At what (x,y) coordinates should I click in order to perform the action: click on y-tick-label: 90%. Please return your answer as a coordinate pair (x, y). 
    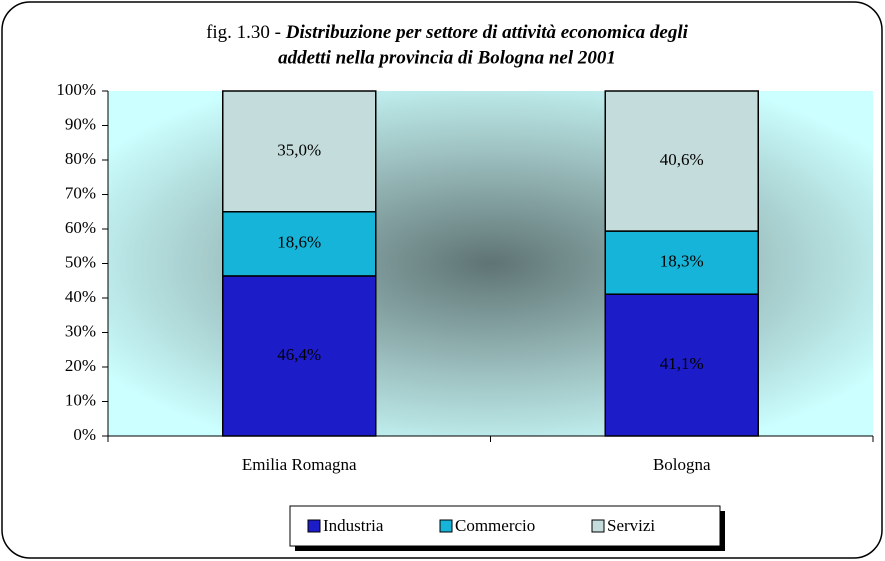
    Looking at the image, I should click on (80, 123).